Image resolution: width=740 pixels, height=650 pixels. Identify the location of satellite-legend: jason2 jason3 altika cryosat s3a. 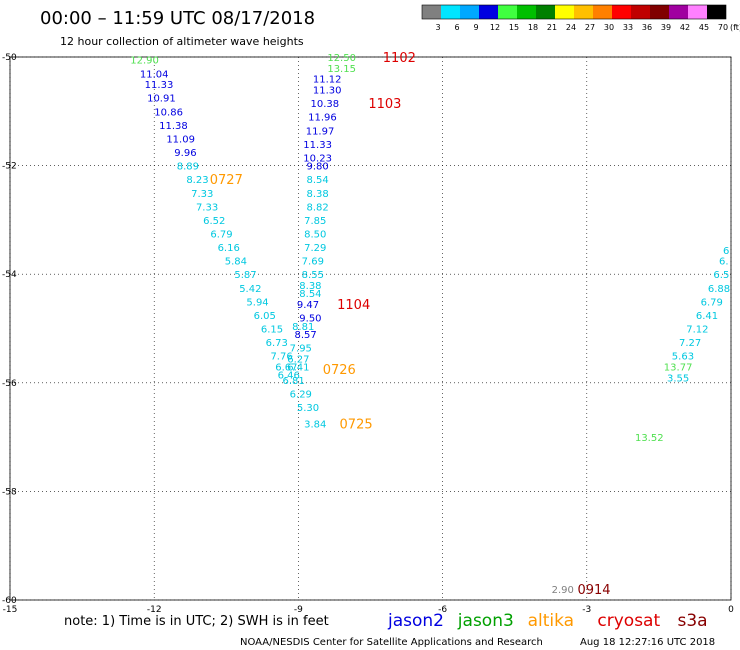
(547, 621).